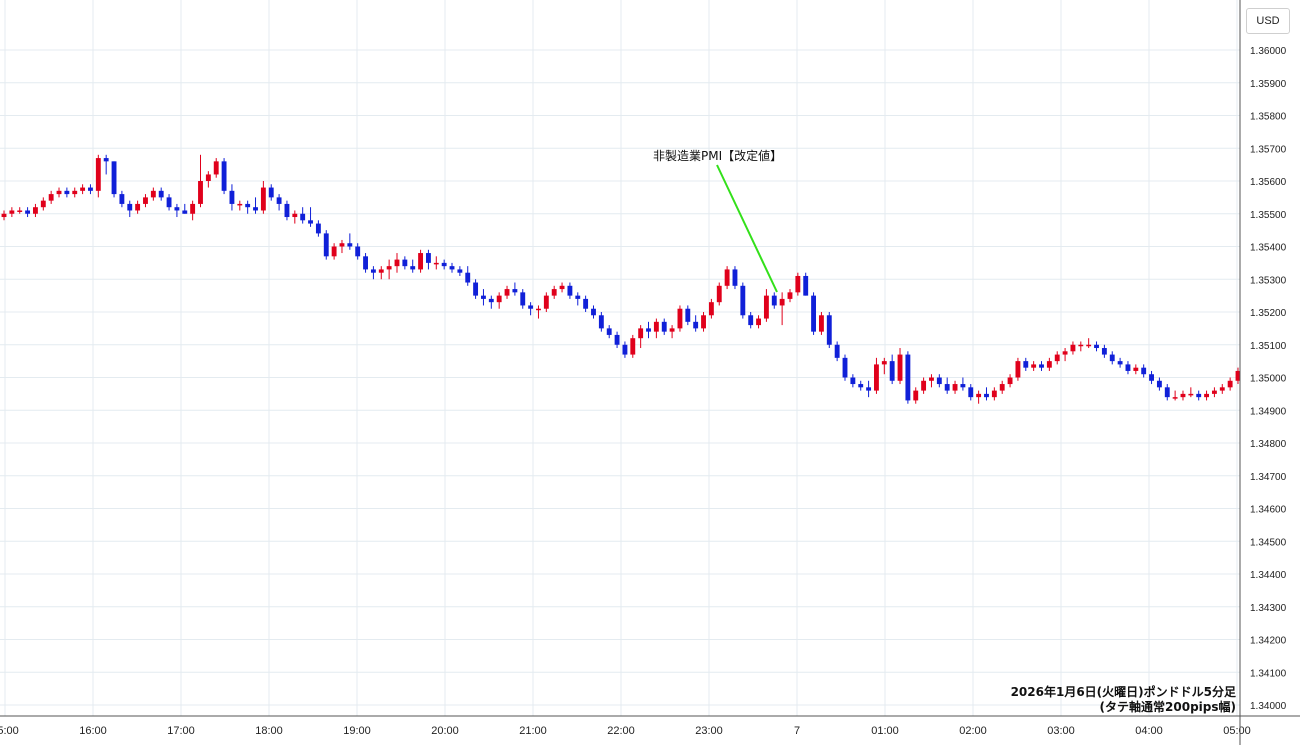 This screenshot has height=745, width=1300. I want to click on y-tick-label: 1.34000, so click(1268, 706).